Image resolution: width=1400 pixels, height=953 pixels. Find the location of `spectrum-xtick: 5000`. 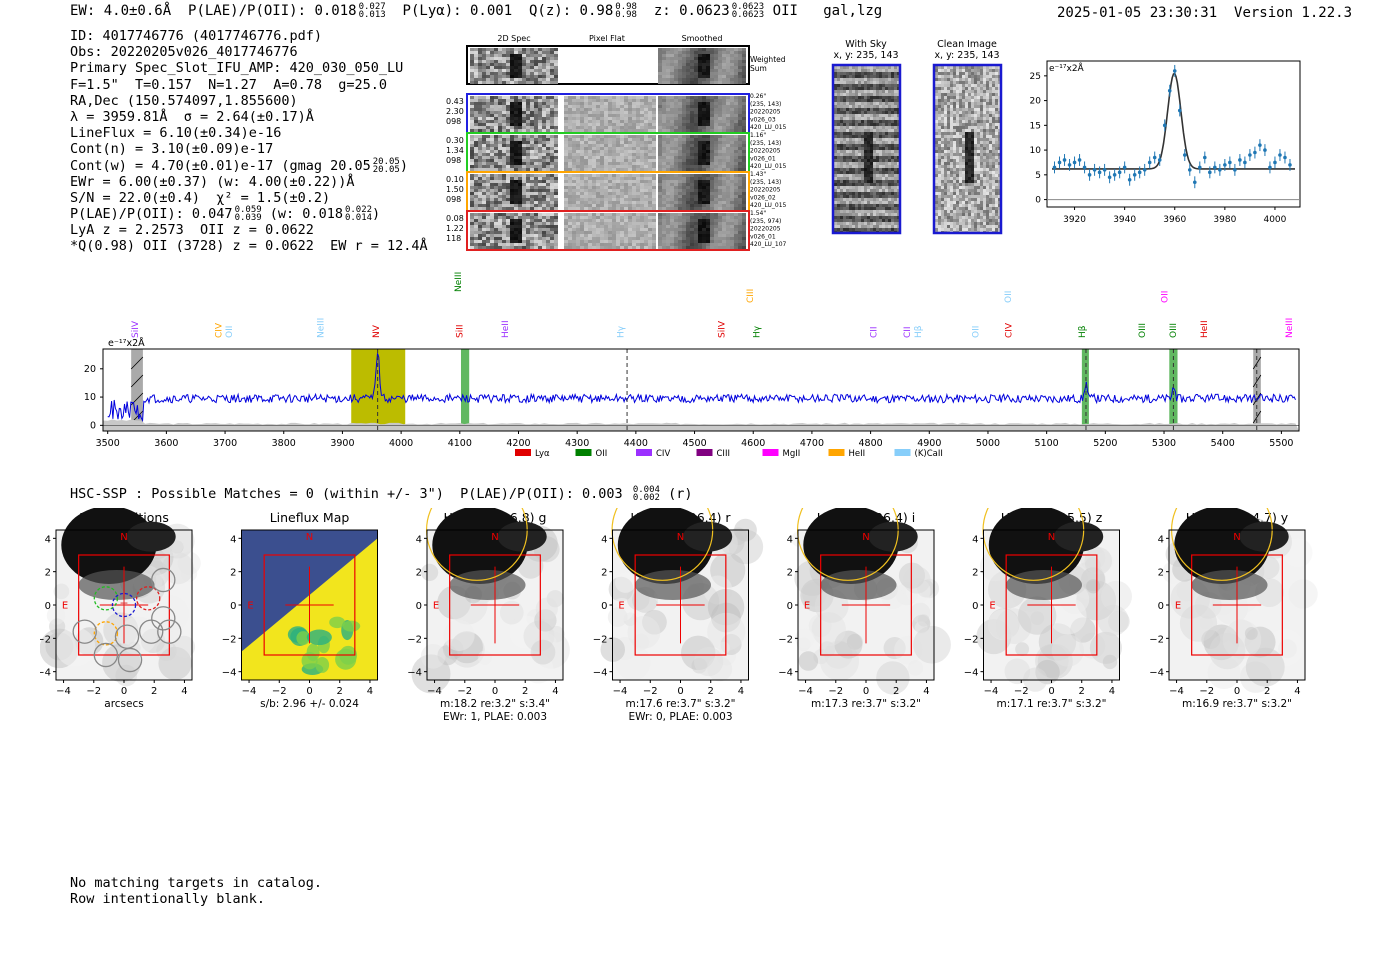

spectrum-xtick: 5000 is located at coordinates (988, 443).